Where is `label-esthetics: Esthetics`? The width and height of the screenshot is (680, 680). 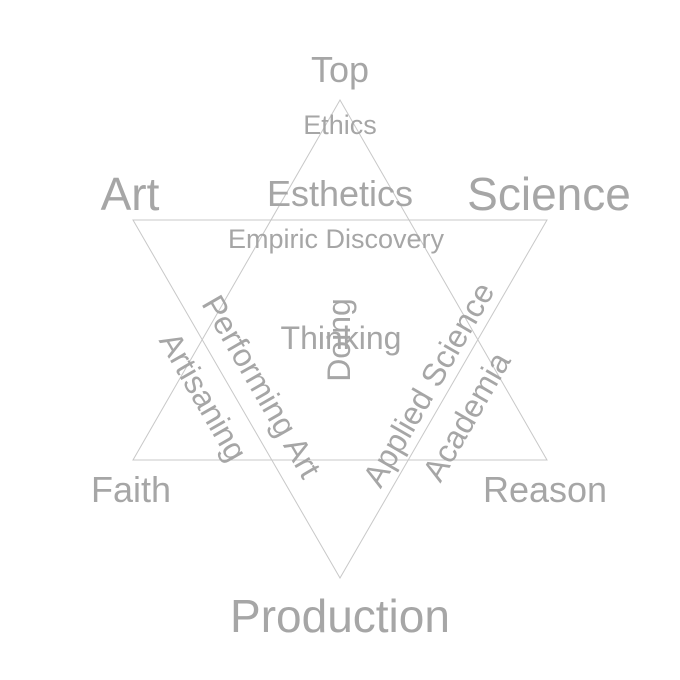
label-esthetics: Esthetics is located at coordinates (340, 193).